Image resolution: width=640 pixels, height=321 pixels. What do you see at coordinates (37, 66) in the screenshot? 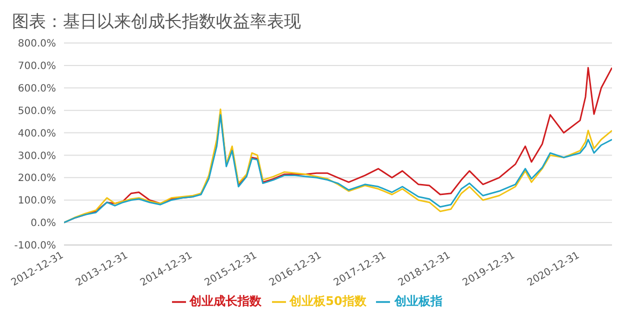
I see `y-tick-label: 700.0%` at bounding box center [37, 66].